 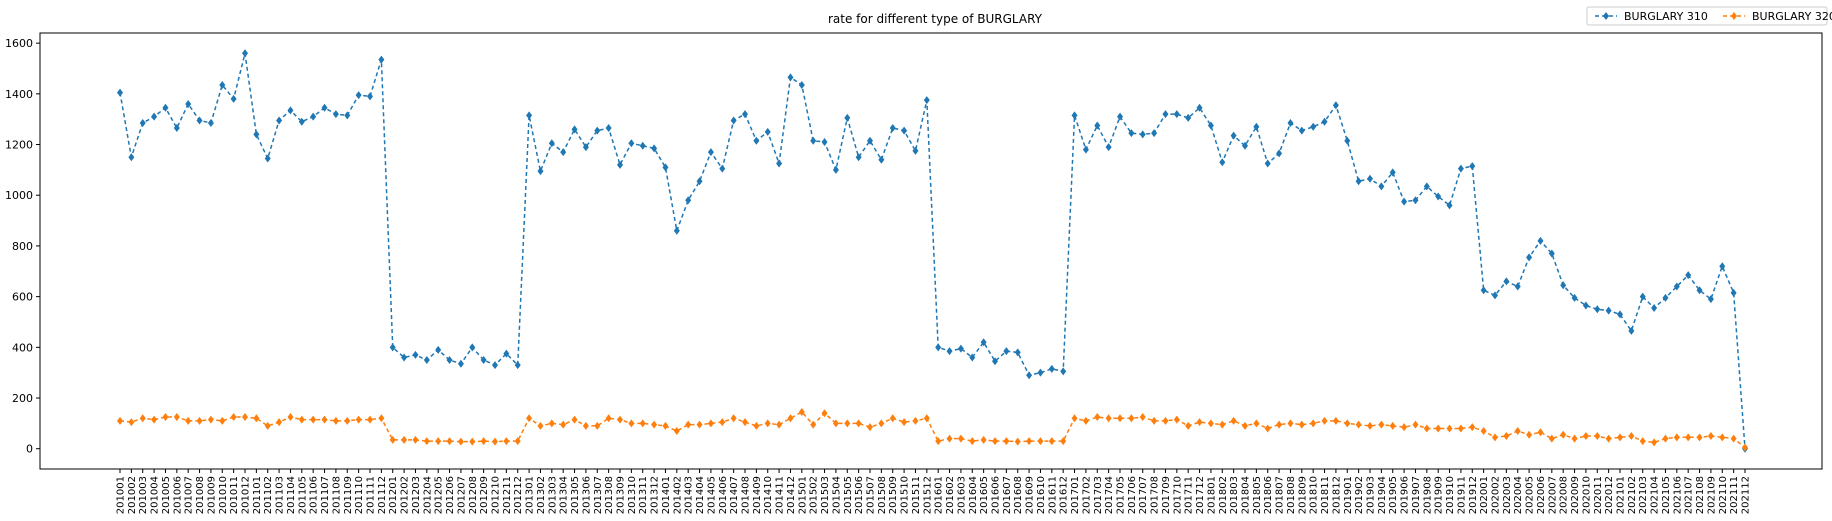 I want to click on x-tick-label: 201012, so click(x=246, y=495).